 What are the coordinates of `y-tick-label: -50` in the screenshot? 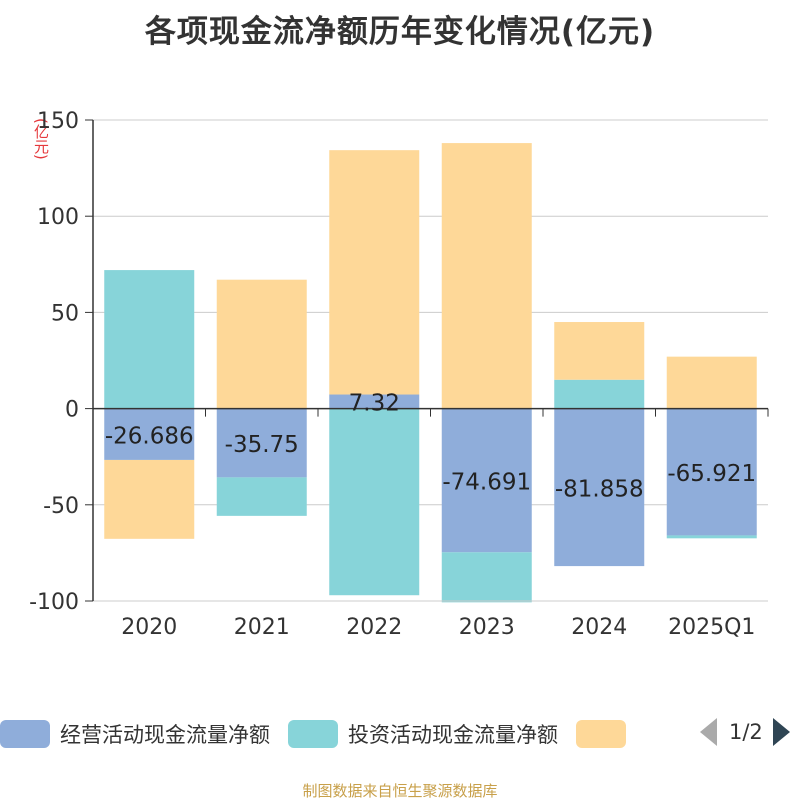 It's located at (61, 506).